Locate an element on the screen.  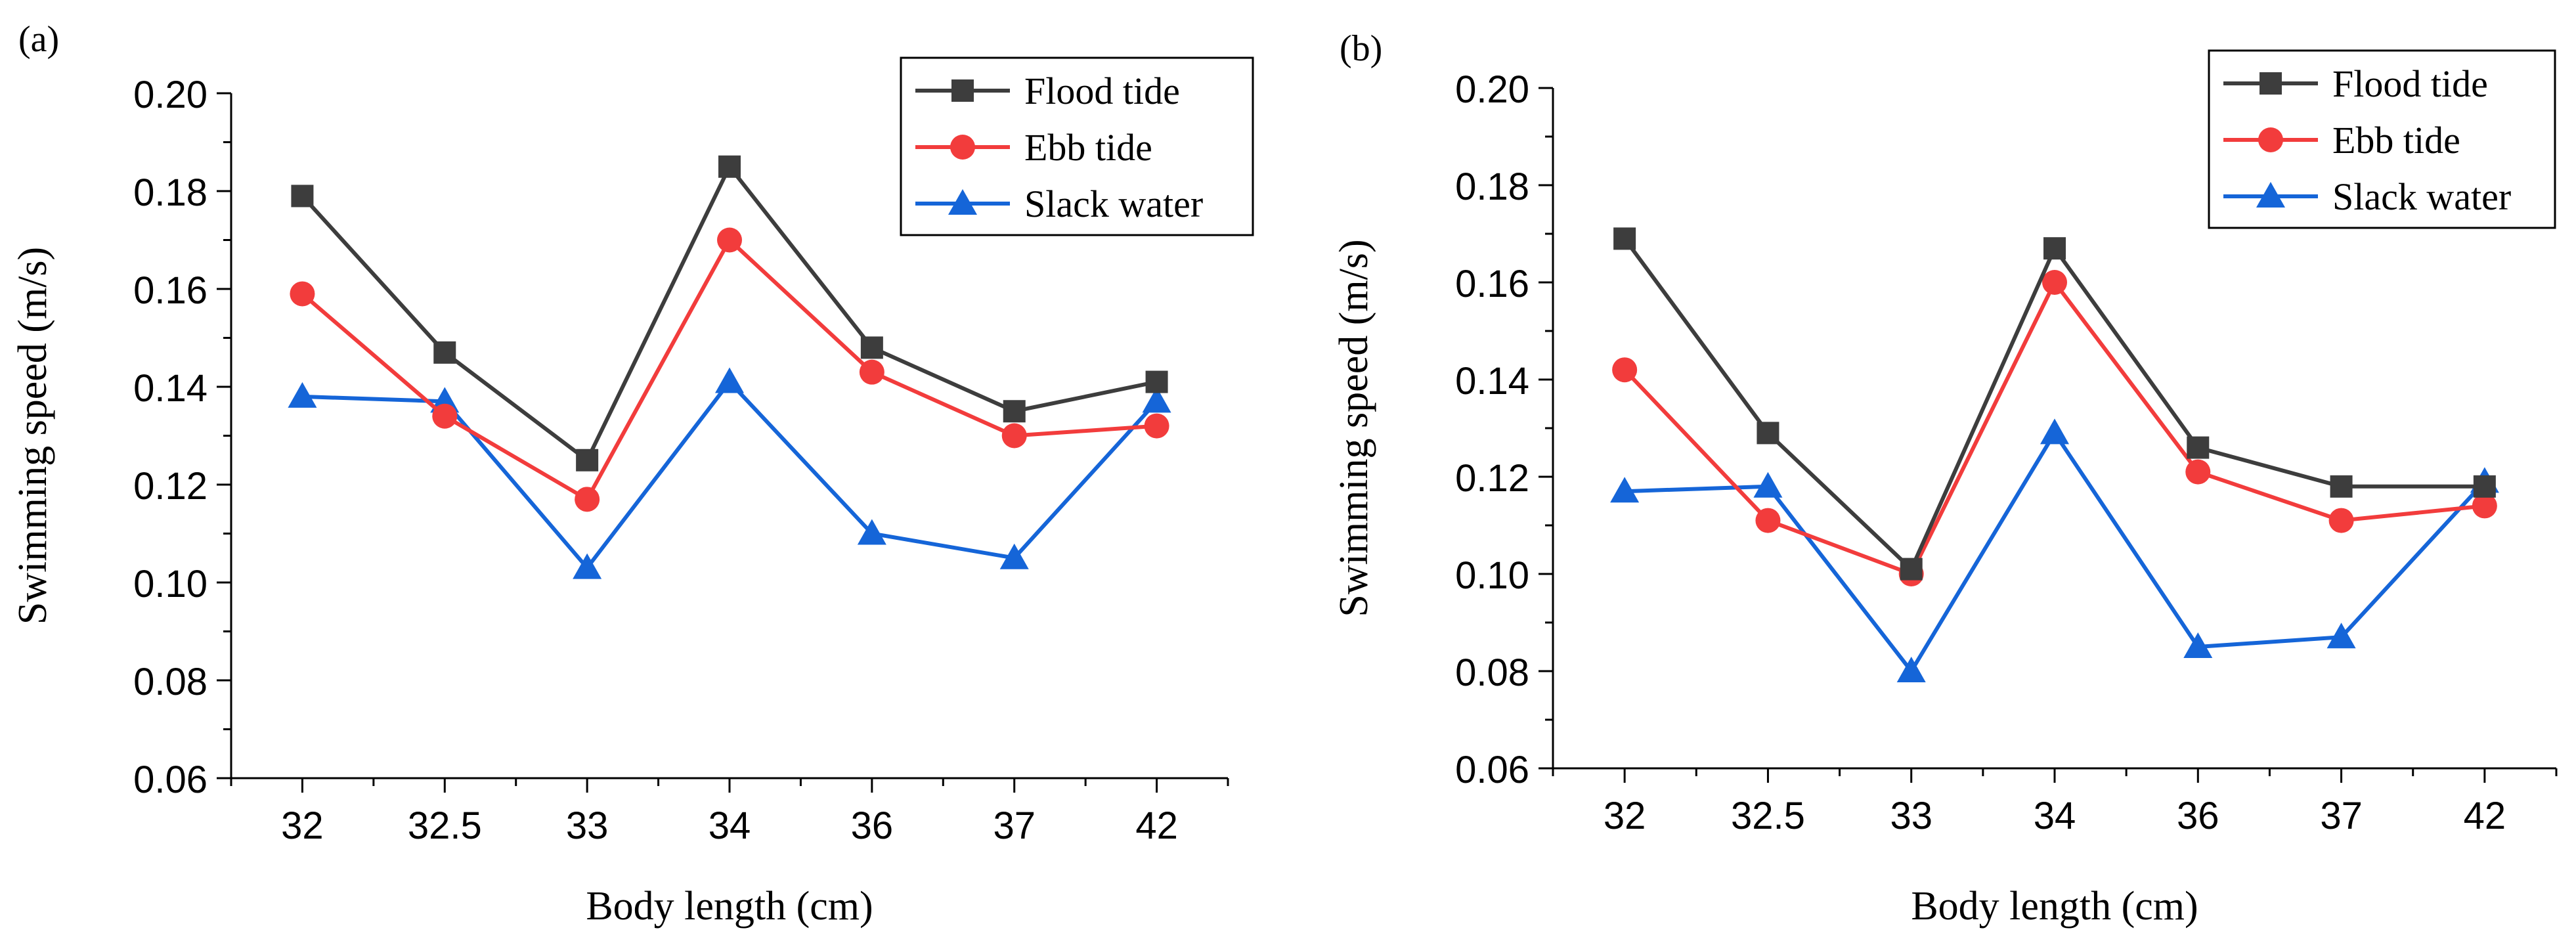
series-line is located at coordinates (2056, 552).